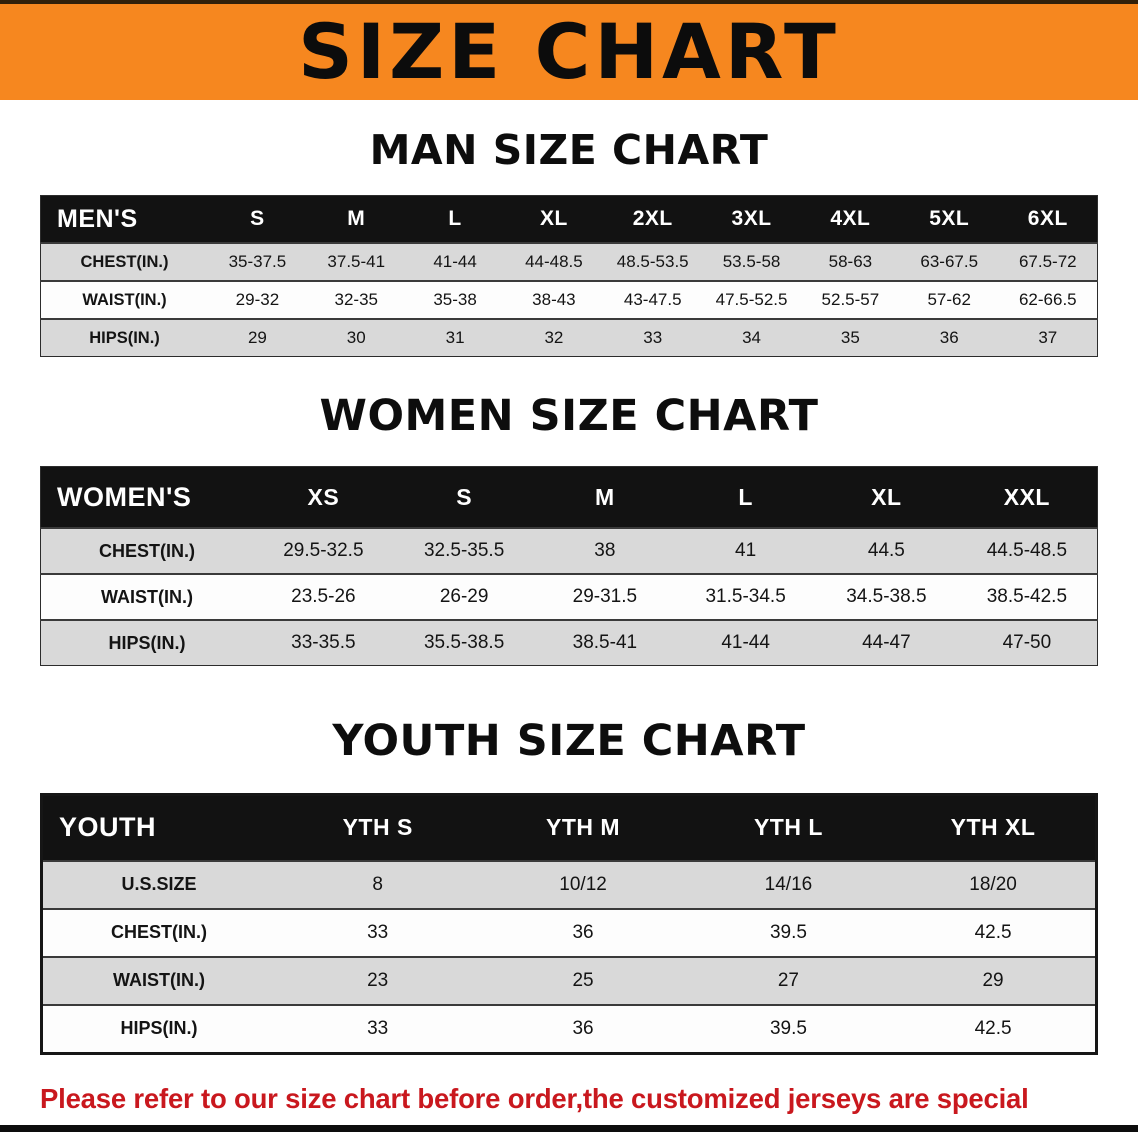  I want to click on measurement-value: 35, so click(850, 337).